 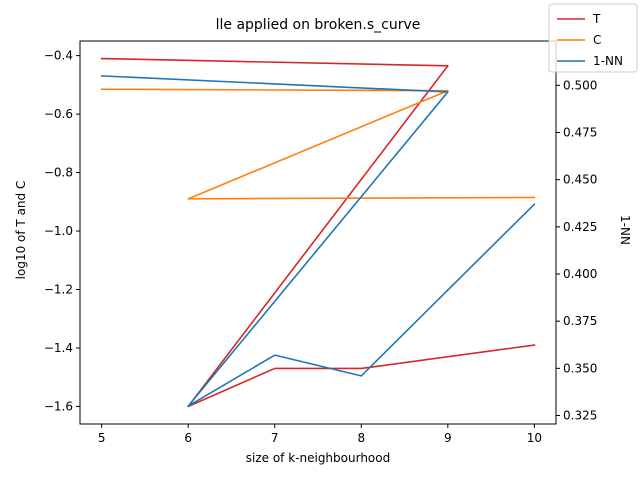 What do you see at coordinates (580, 180) in the screenshot?
I see `y2-tick-label: 0.450` at bounding box center [580, 180].